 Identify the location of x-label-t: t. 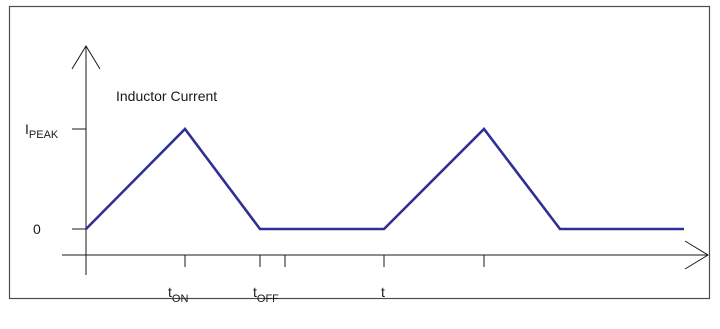
(383, 292).